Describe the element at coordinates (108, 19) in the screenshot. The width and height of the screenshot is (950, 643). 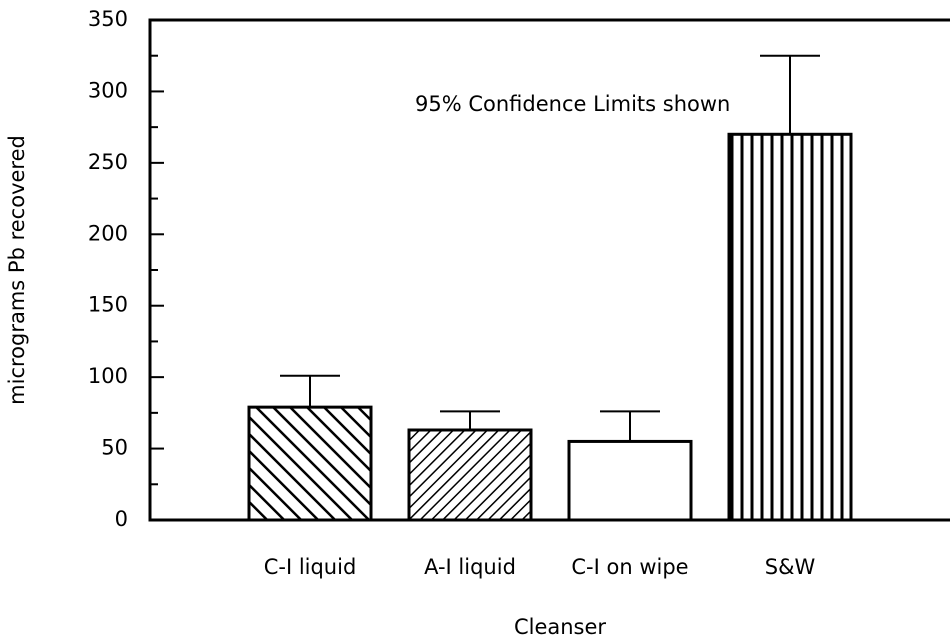
I see `y-tick-label: 350` at that location.